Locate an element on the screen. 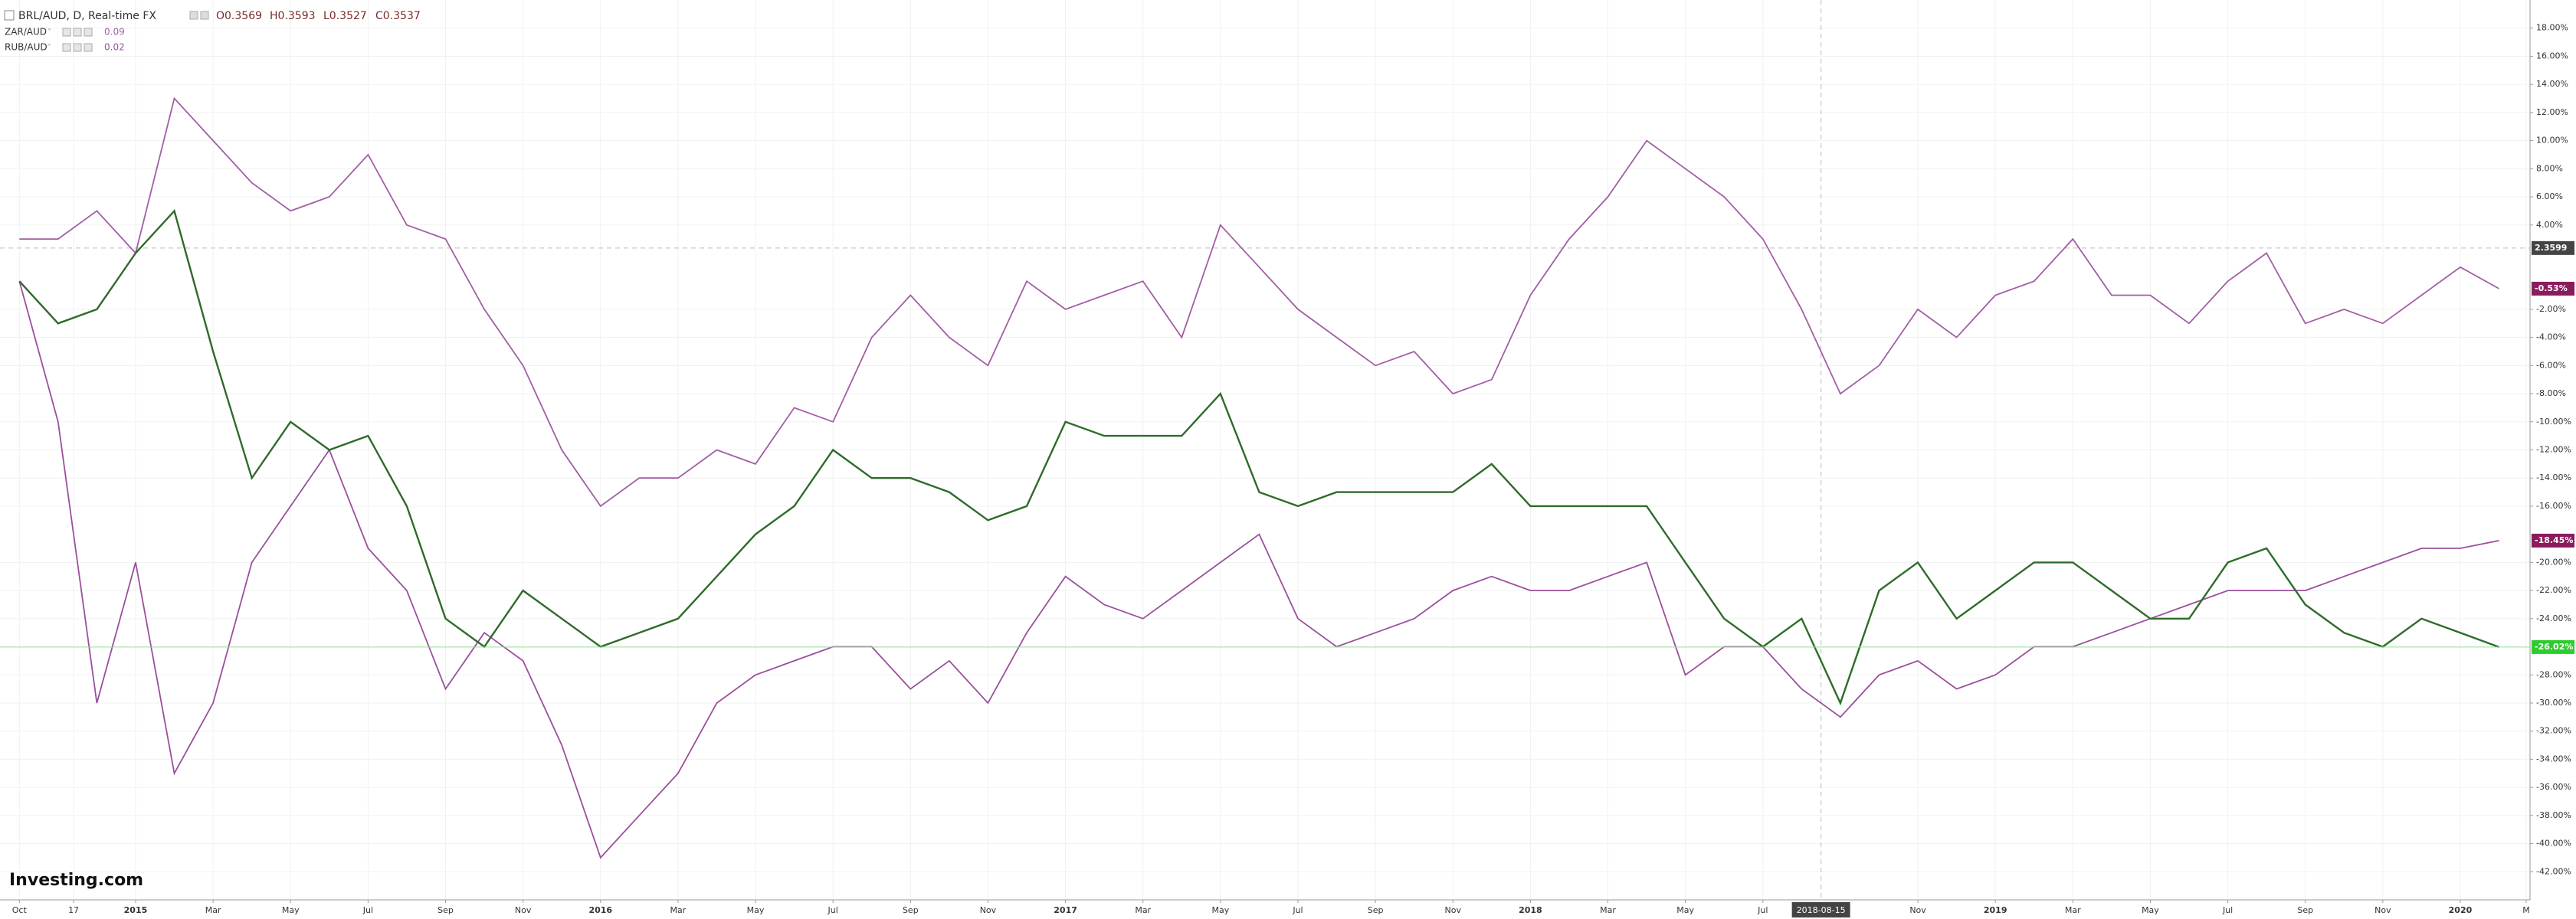  legend-value: 0.09 is located at coordinates (115, 32).